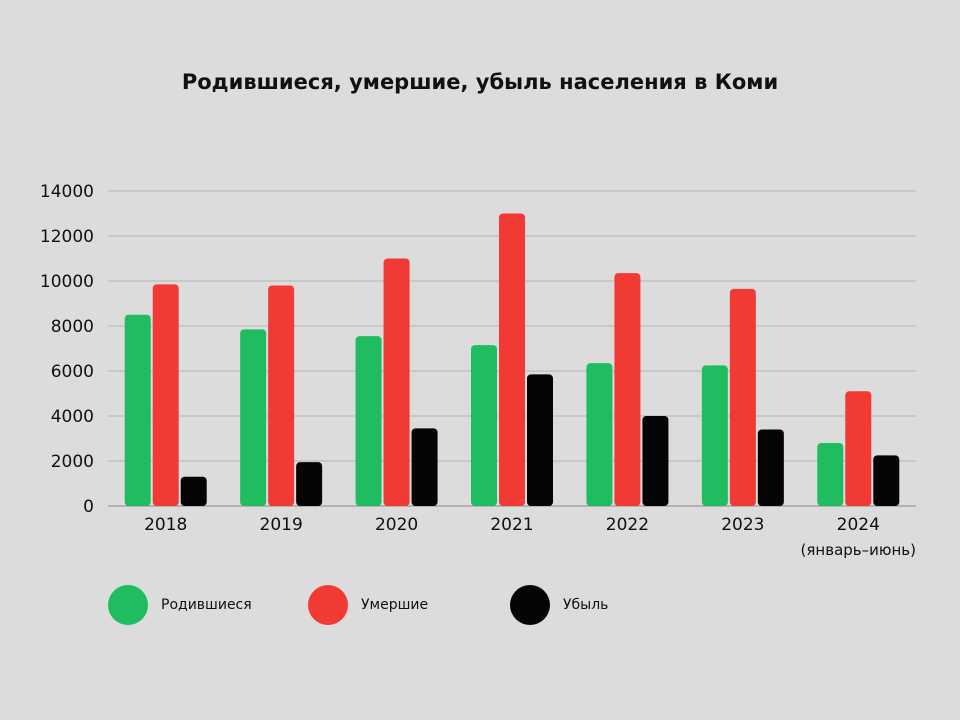  What do you see at coordinates (586, 605) in the screenshot?
I see `legend-label-decline: Убыль` at bounding box center [586, 605].